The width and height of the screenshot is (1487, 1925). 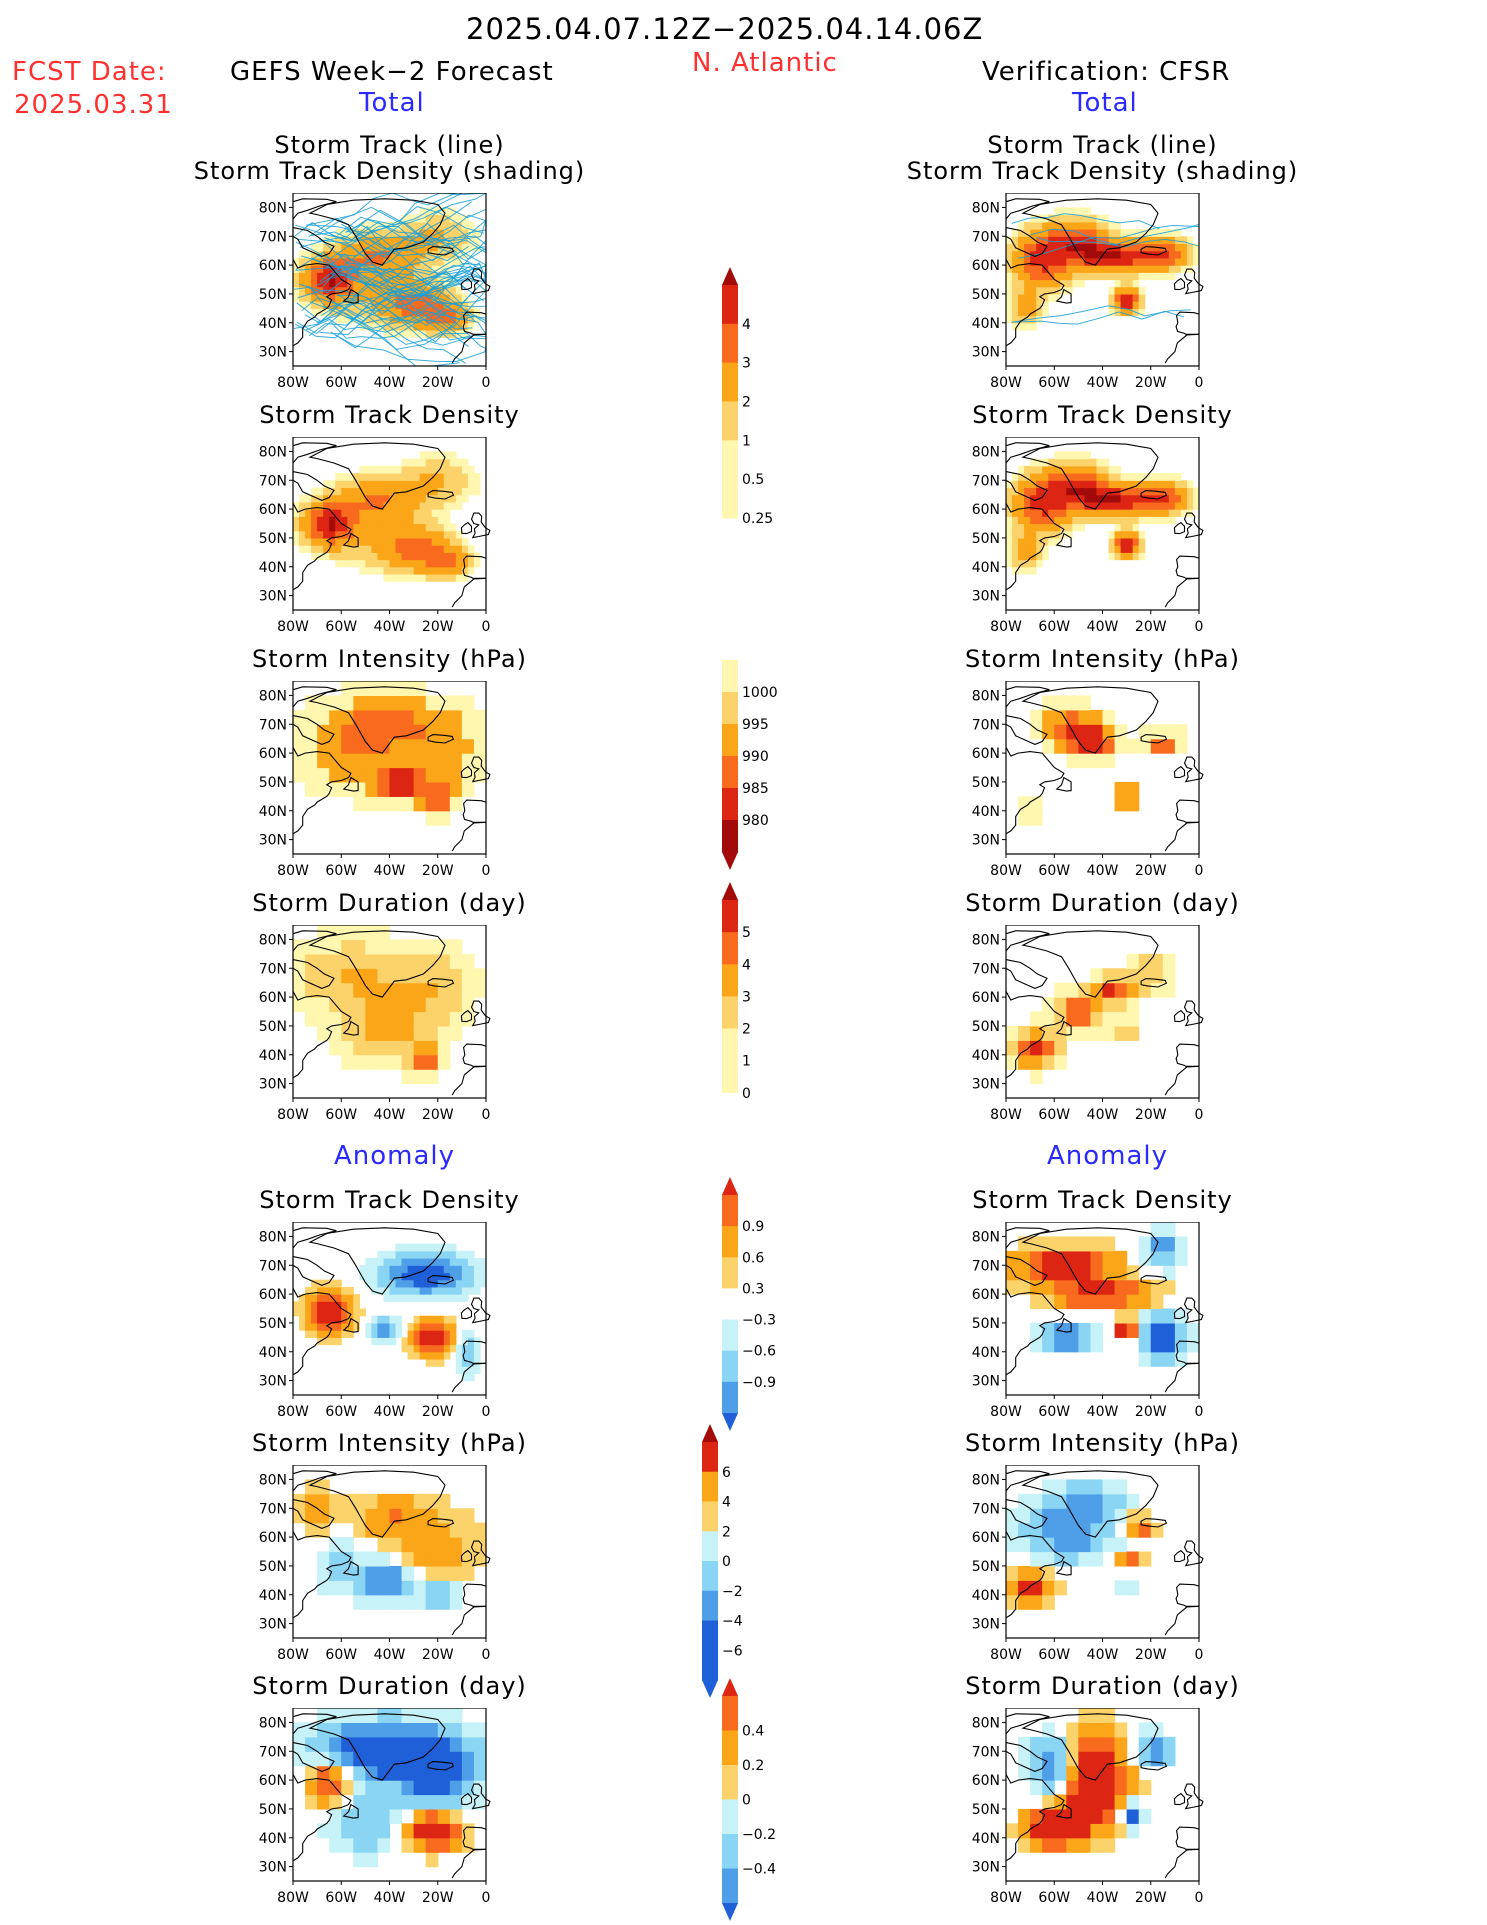 What do you see at coordinates (1103, 1898) in the screenshot?
I see `lon-tick-label: 40W` at bounding box center [1103, 1898].